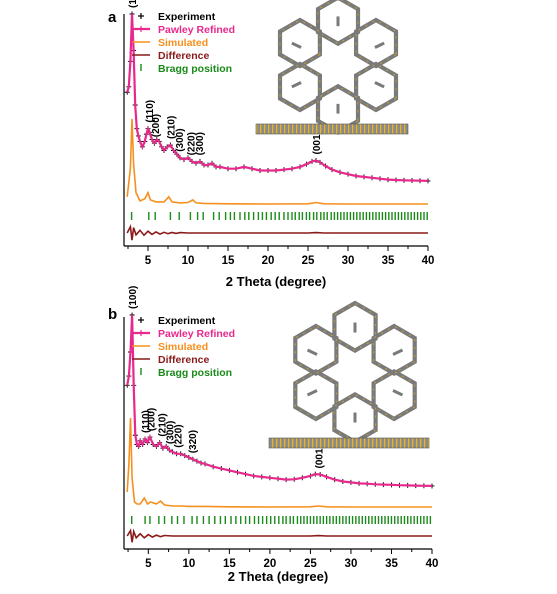 This screenshot has height=594, width=557. I want to click on panel-letter: b, so click(112, 314).